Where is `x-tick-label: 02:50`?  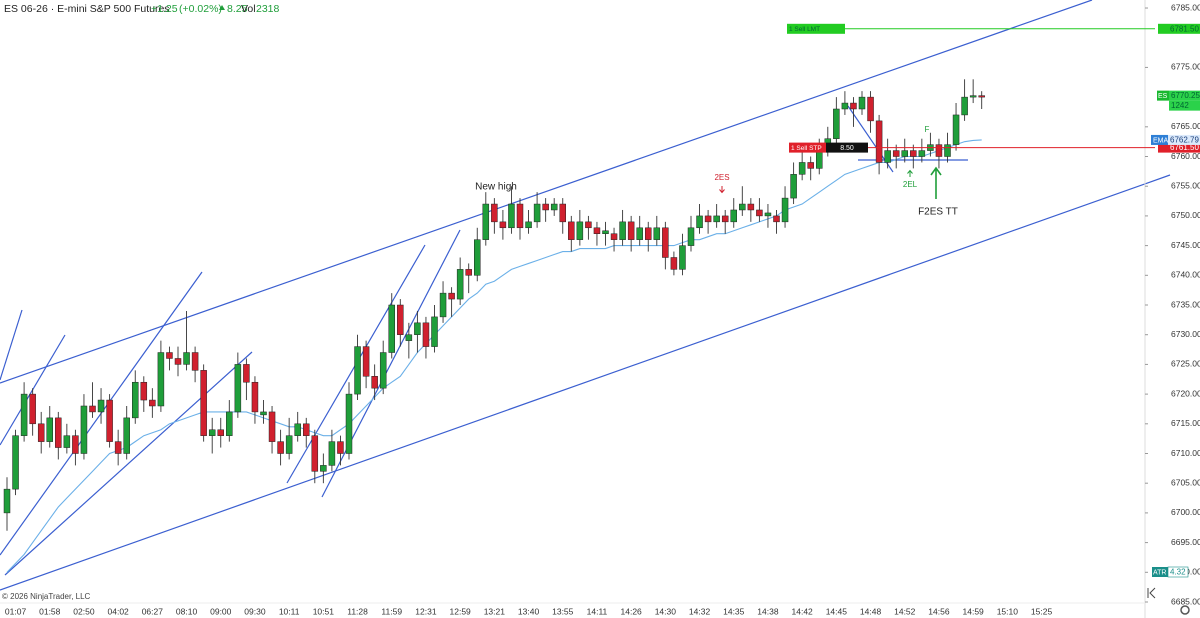 x-tick-label: 02:50 is located at coordinates (84, 611).